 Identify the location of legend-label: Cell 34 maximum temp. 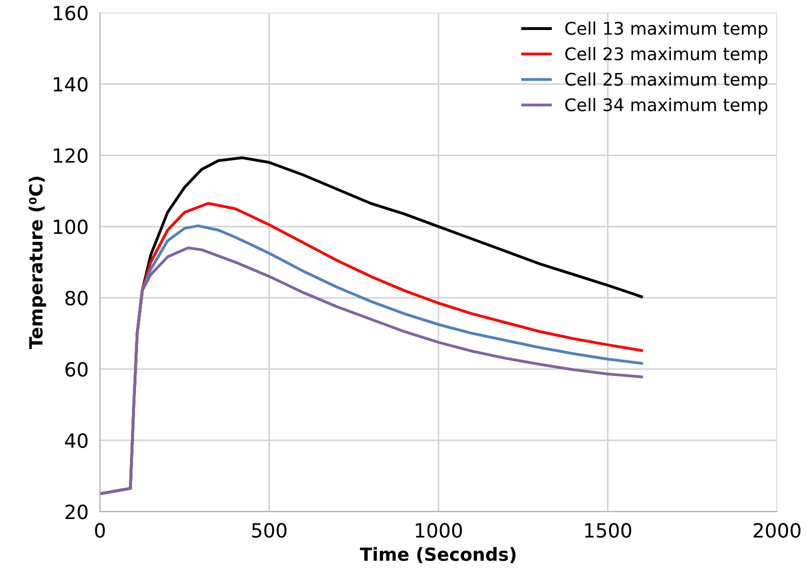
(666, 106).